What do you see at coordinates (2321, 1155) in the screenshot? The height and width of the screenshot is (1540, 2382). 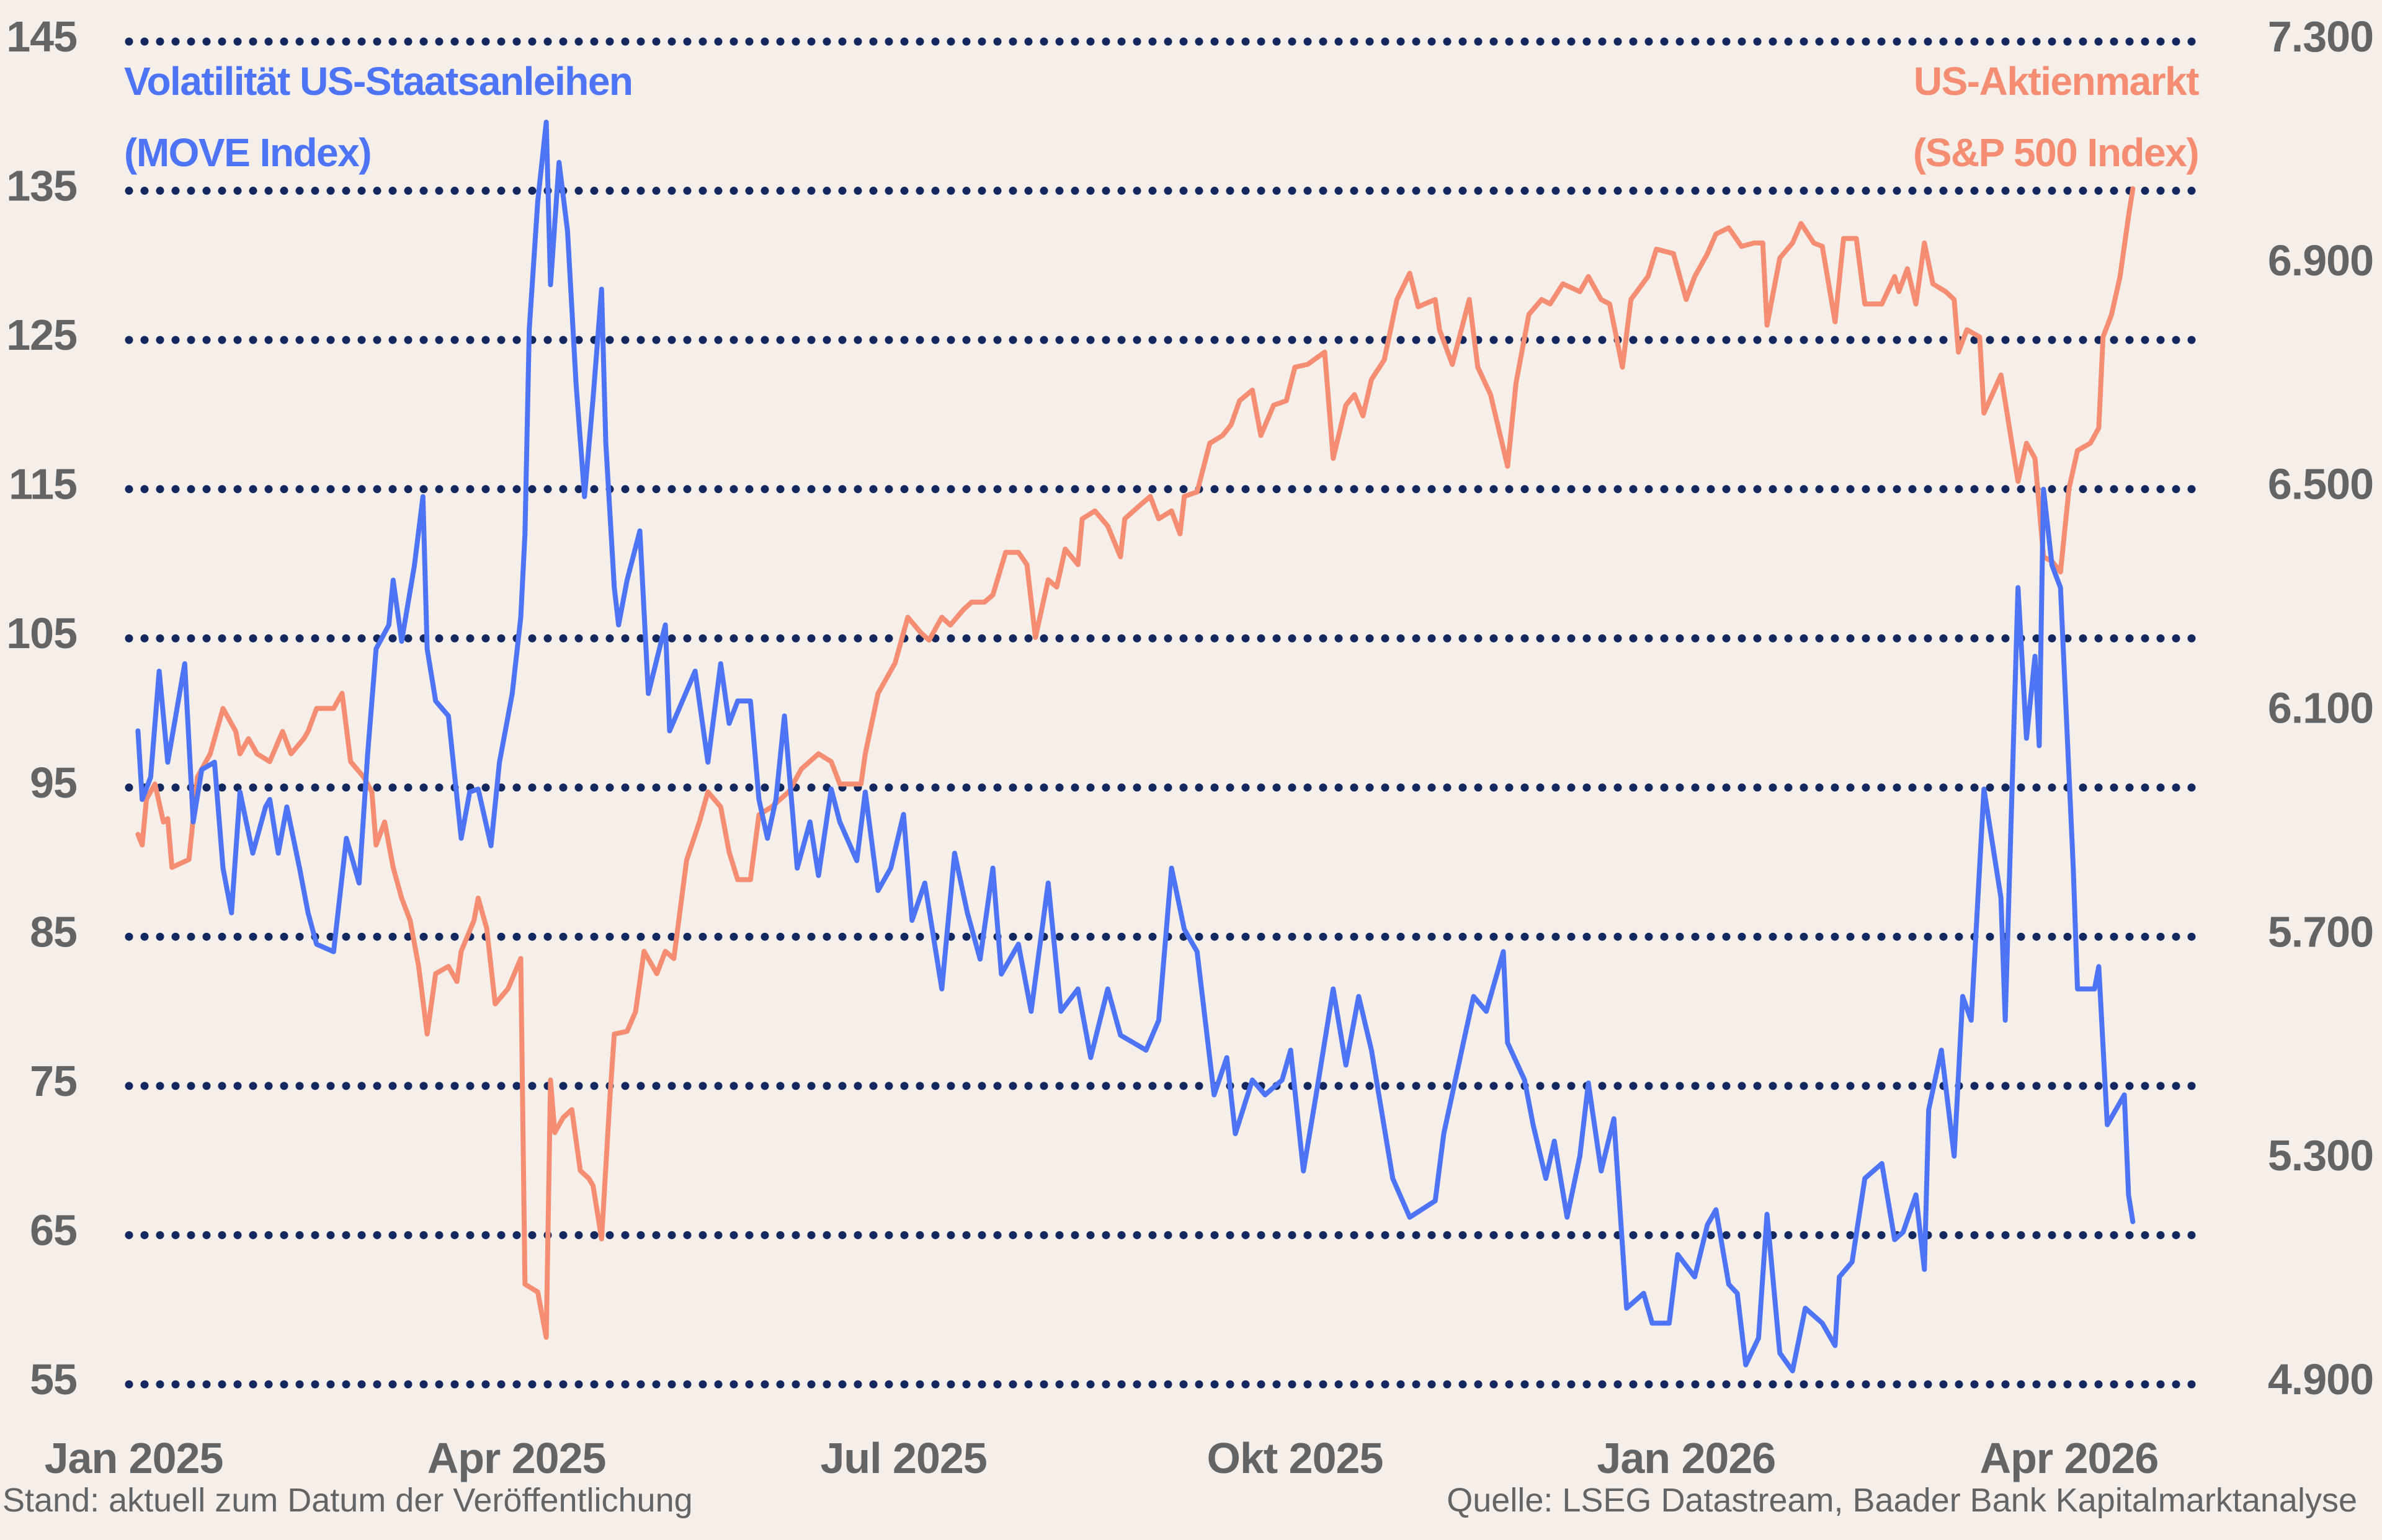 I see `right-axis-tick-label: 5.300` at bounding box center [2321, 1155].